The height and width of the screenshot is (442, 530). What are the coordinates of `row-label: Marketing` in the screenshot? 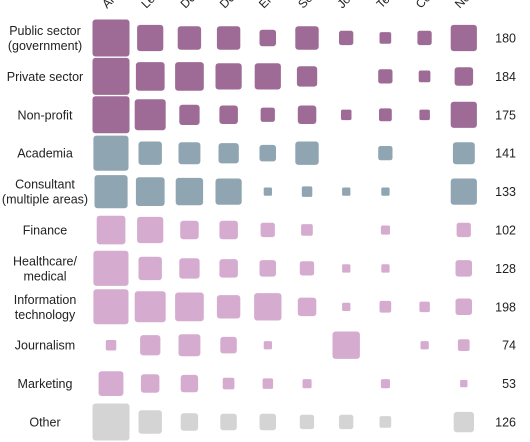 It's located at (45, 384).